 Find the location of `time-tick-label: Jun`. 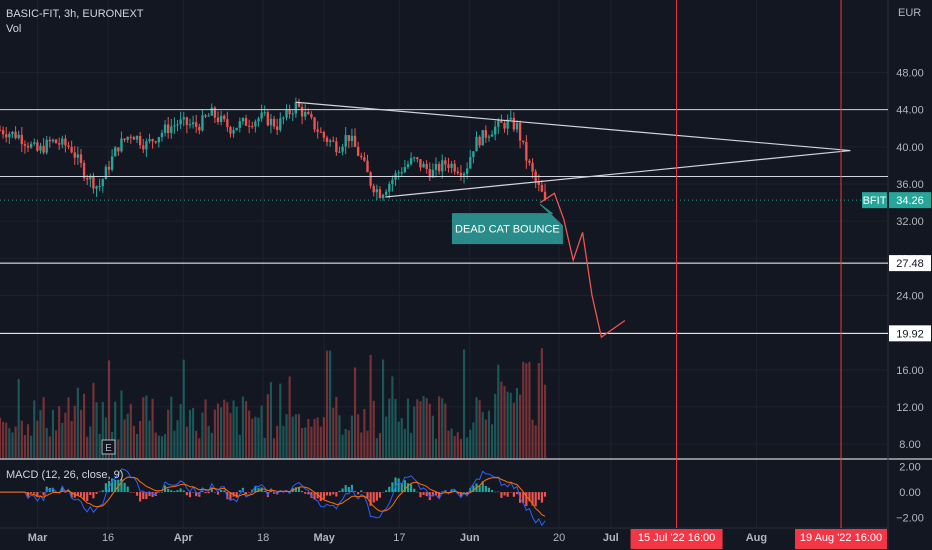

time-tick-label: Jun is located at coordinates (470, 538).